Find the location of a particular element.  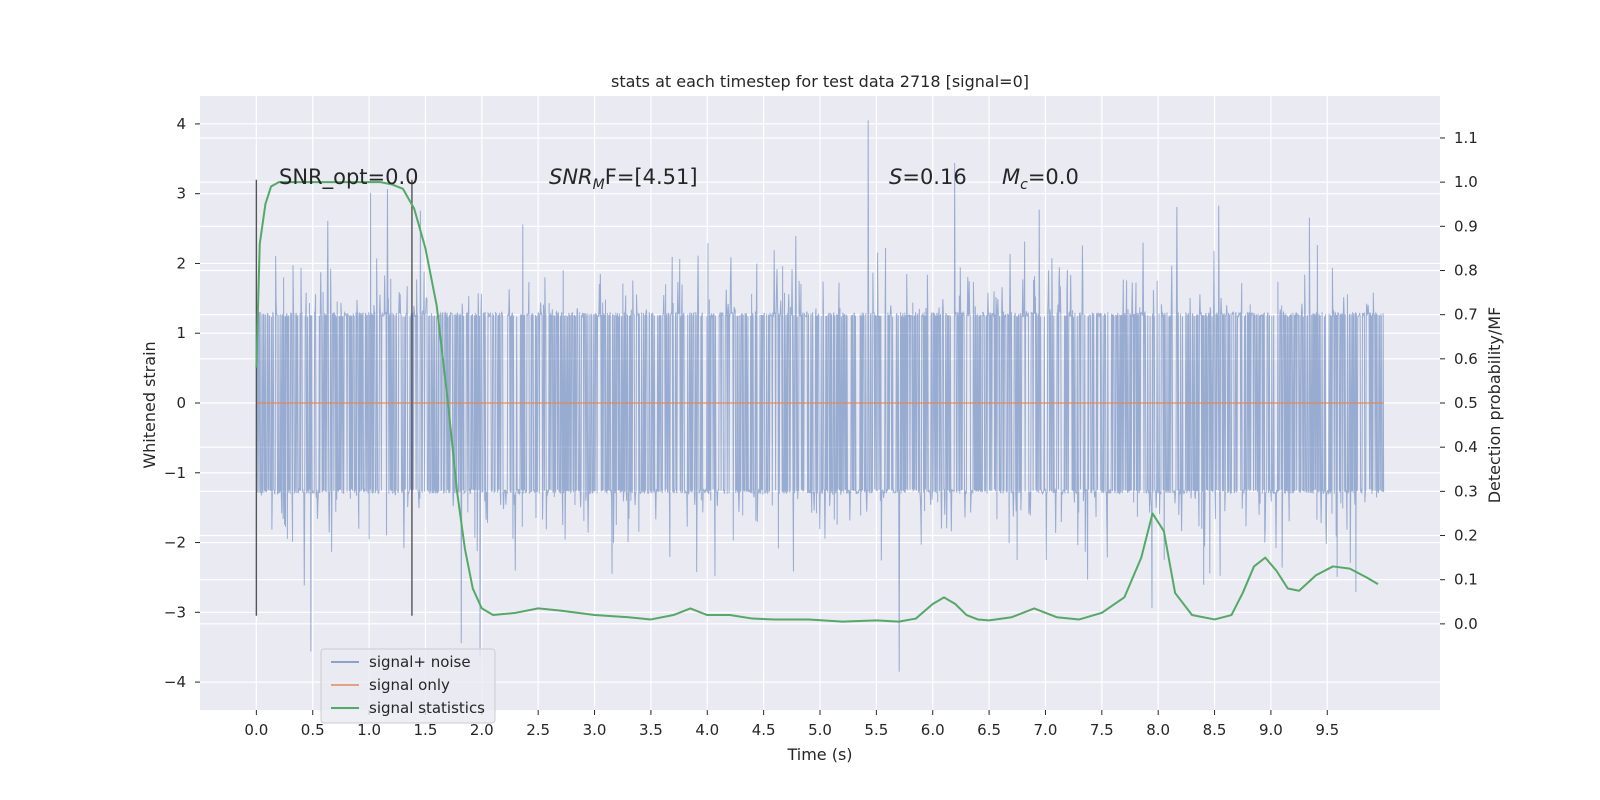

y-right-tick-label: 0.2 is located at coordinates (1466, 536).